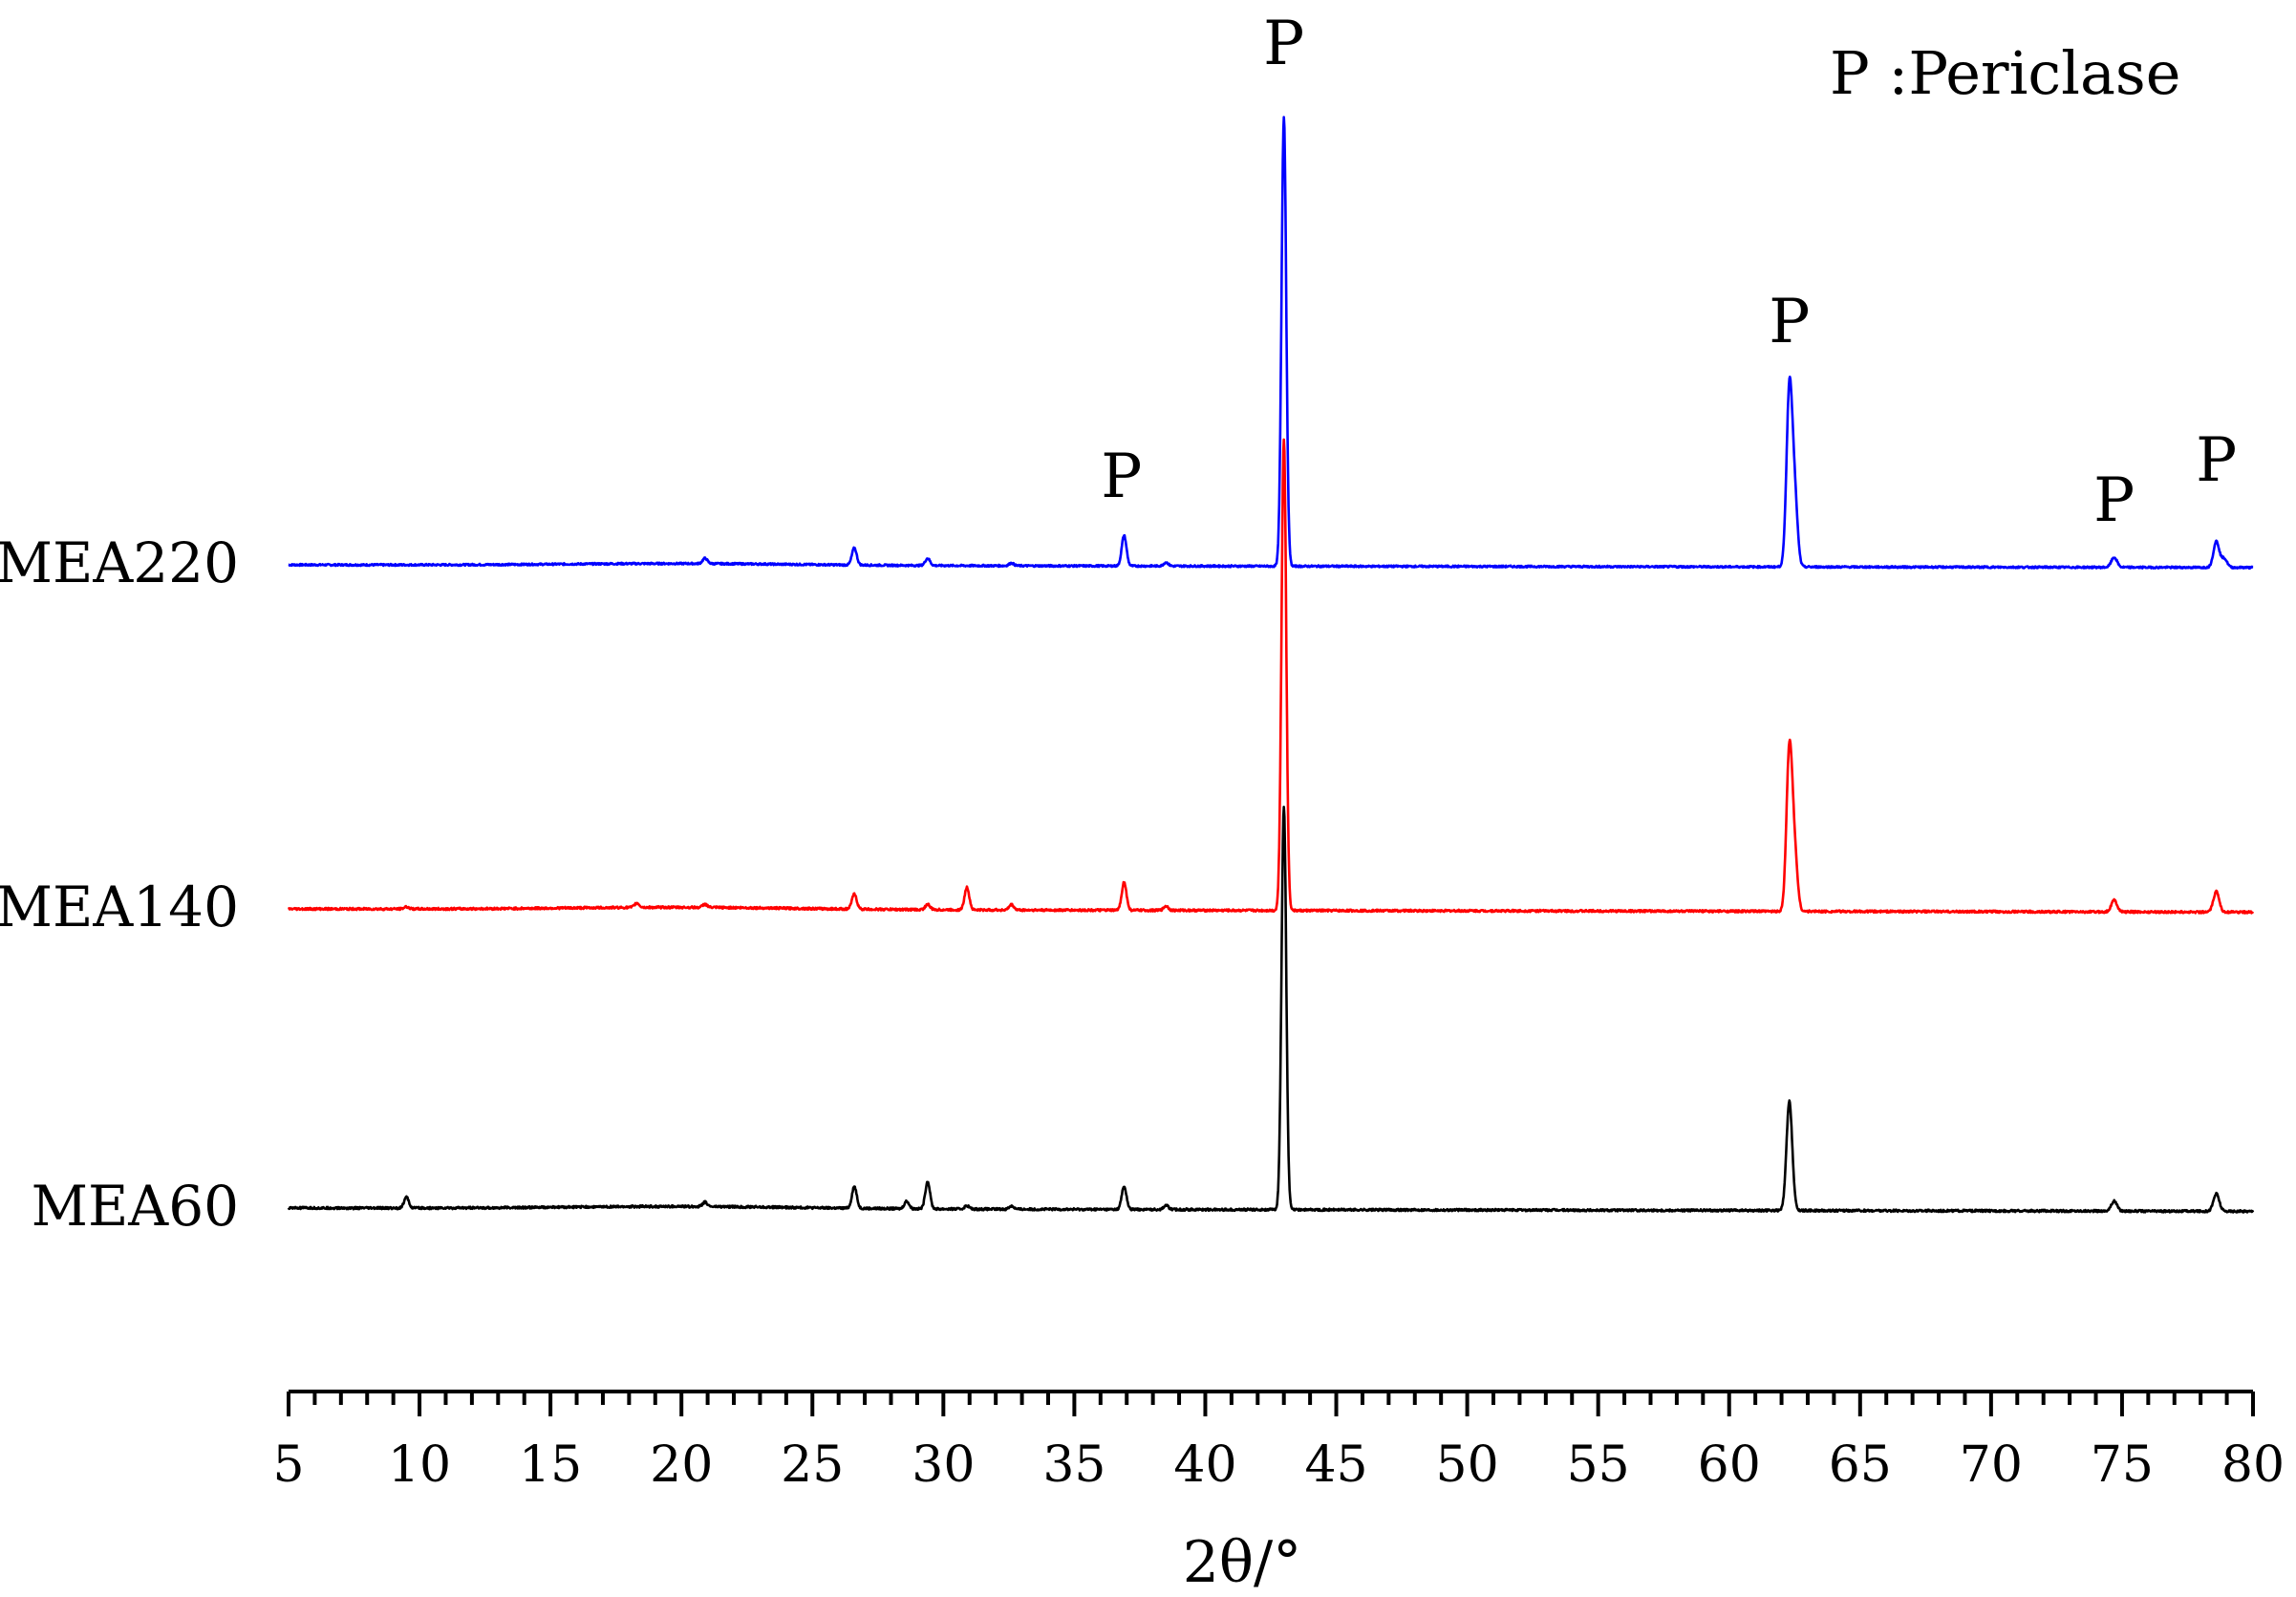 Image resolution: width=2296 pixels, height=1597 pixels. I want to click on x-tick-label: 50, so click(1468, 1465).